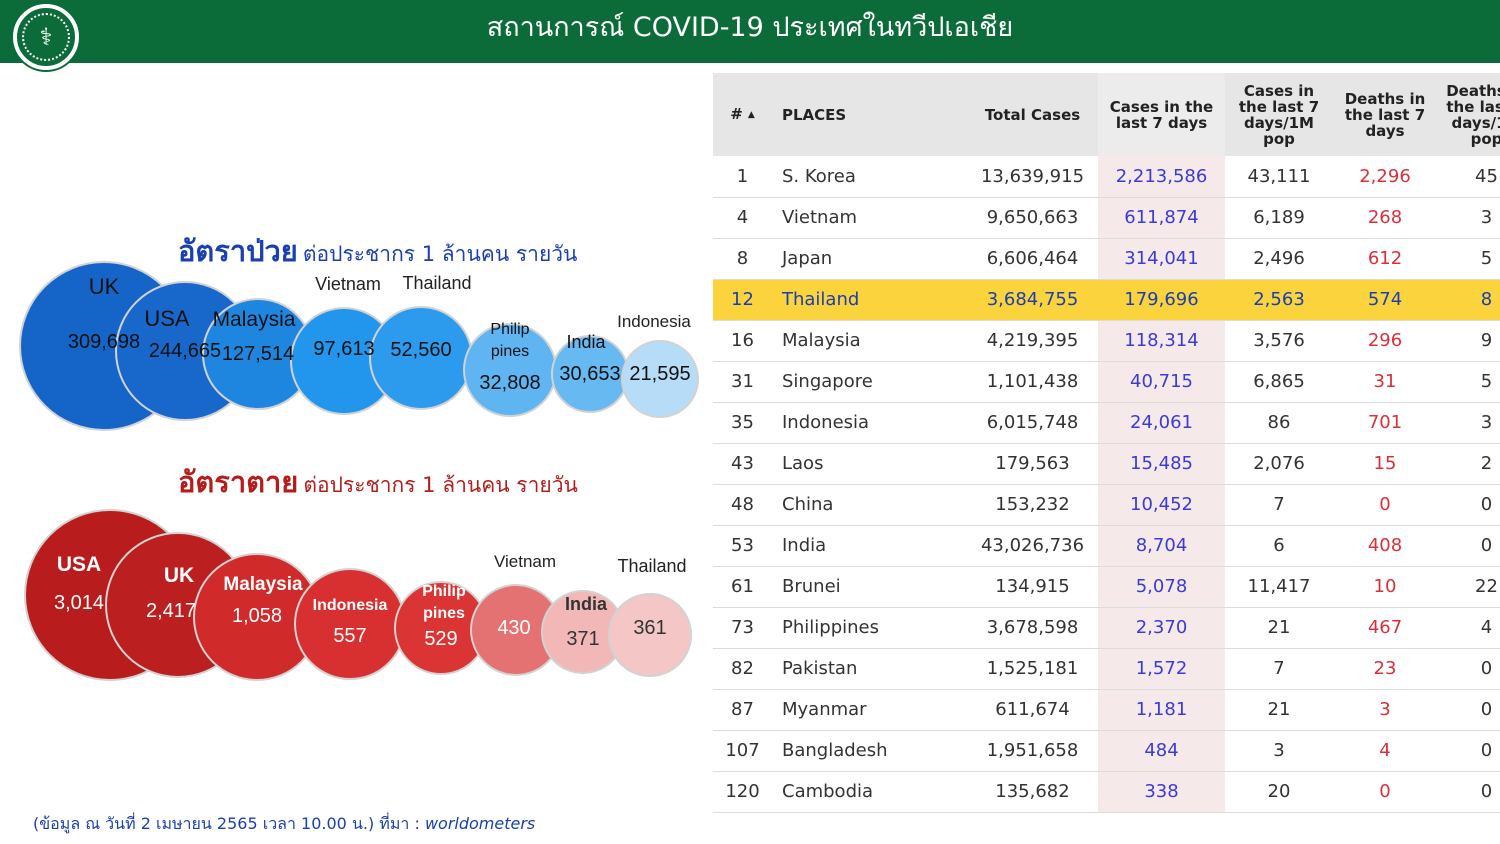  Describe the element at coordinates (1279, 114) in the screenshot. I see `column-header-cases-7d-per-1m: Cases in the last 7 days/1M pop` at that location.